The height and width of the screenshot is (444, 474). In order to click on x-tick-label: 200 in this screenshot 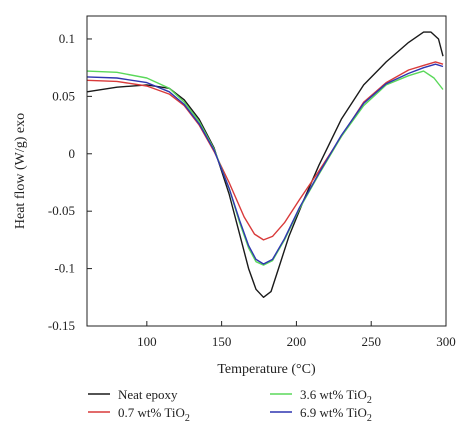, I will do `click(297, 341)`.